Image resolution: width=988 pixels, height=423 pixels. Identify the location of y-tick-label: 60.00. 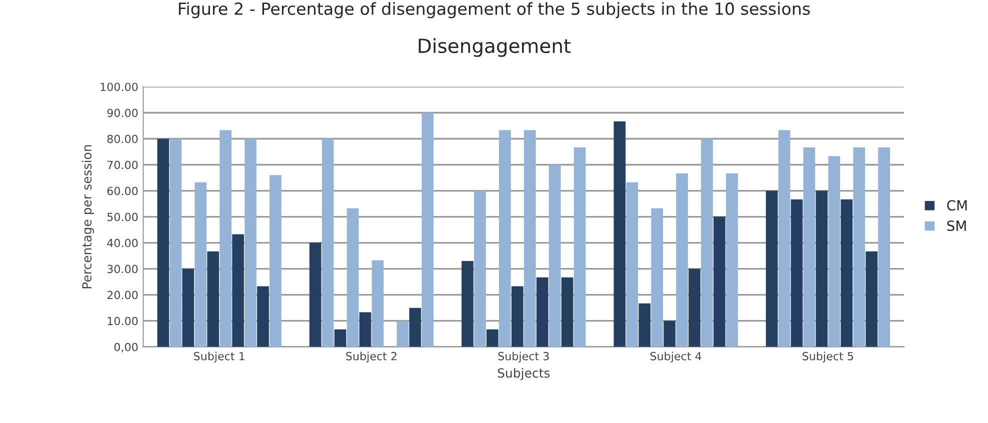
(122, 191).